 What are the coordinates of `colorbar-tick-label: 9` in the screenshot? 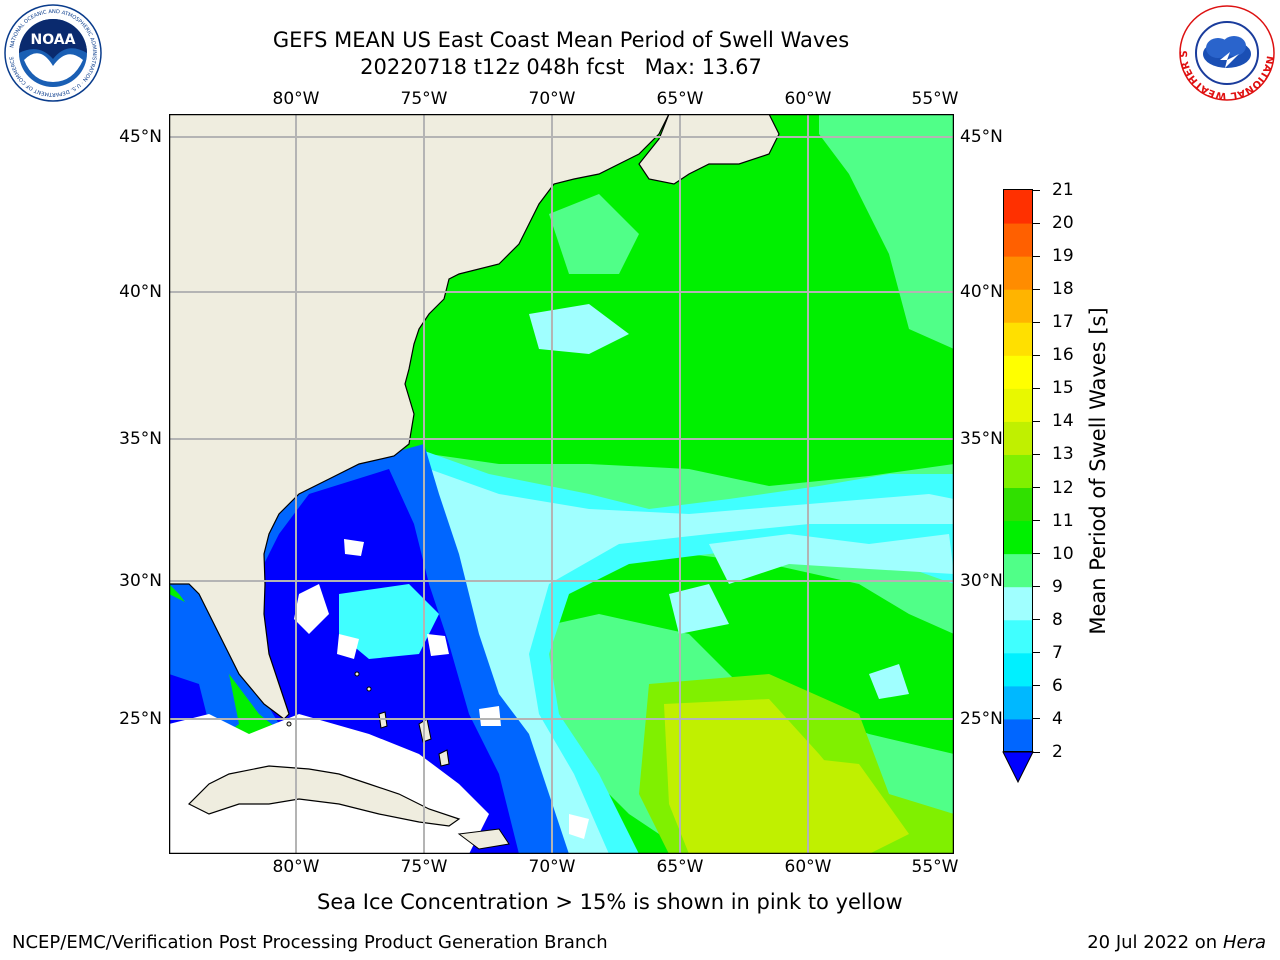 It's located at (1057, 586).